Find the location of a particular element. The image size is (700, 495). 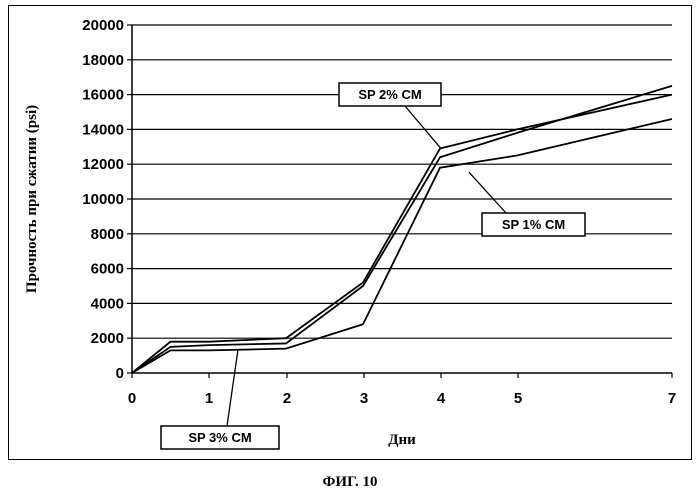

x-tick-label: 7 is located at coordinates (672, 398).